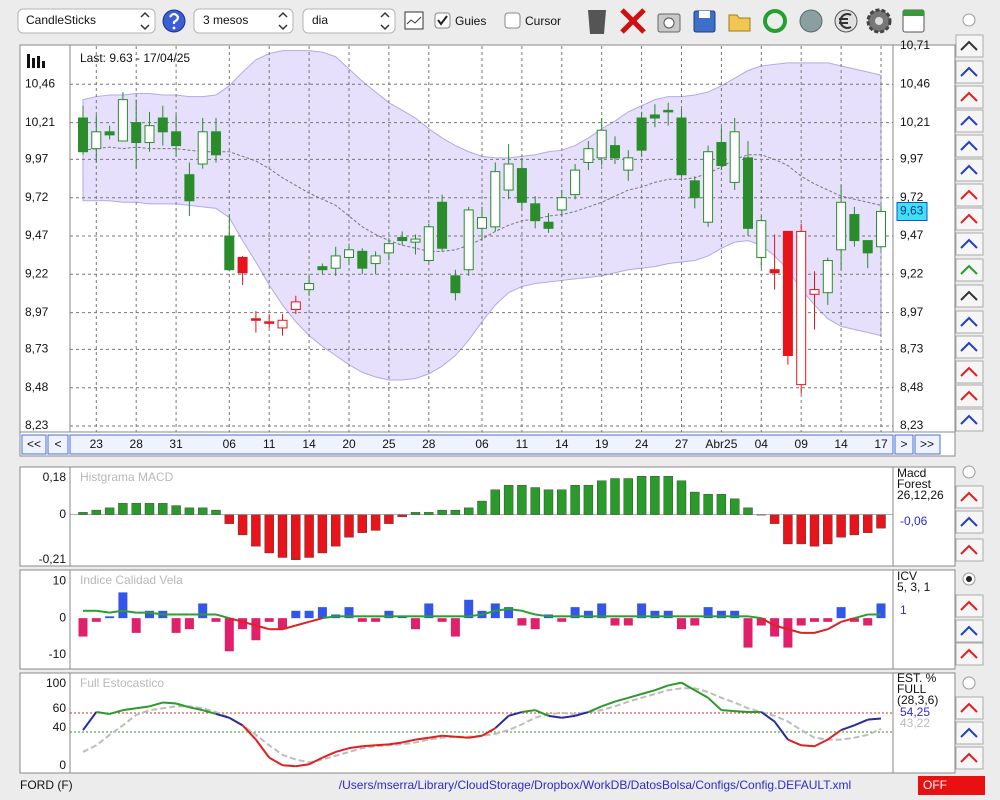 The image size is (1000, 800). What do you see at coordinates (349, 21) in the screenshot?
I see `interval-select` at bounding box center [349, 21].